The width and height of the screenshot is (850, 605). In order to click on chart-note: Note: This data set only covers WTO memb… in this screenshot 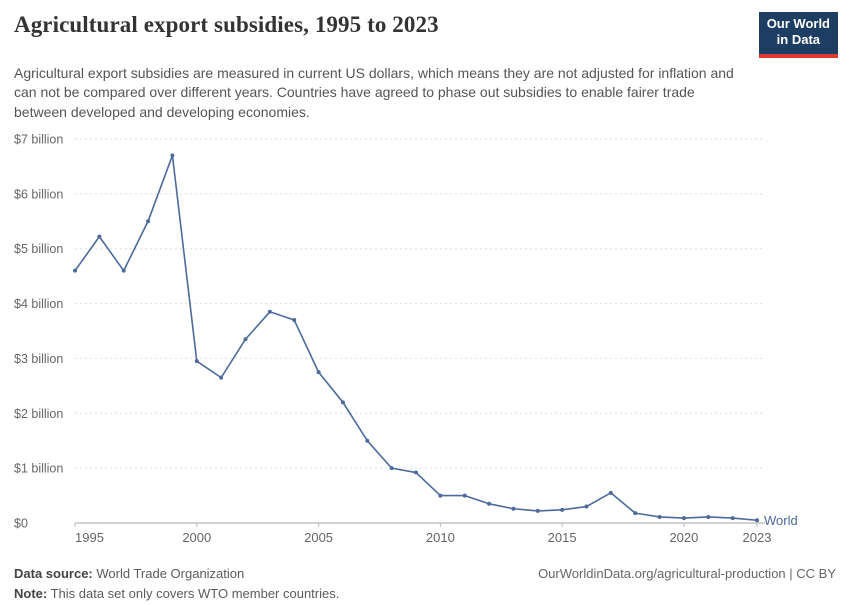, I will do `click(425, 594)`.